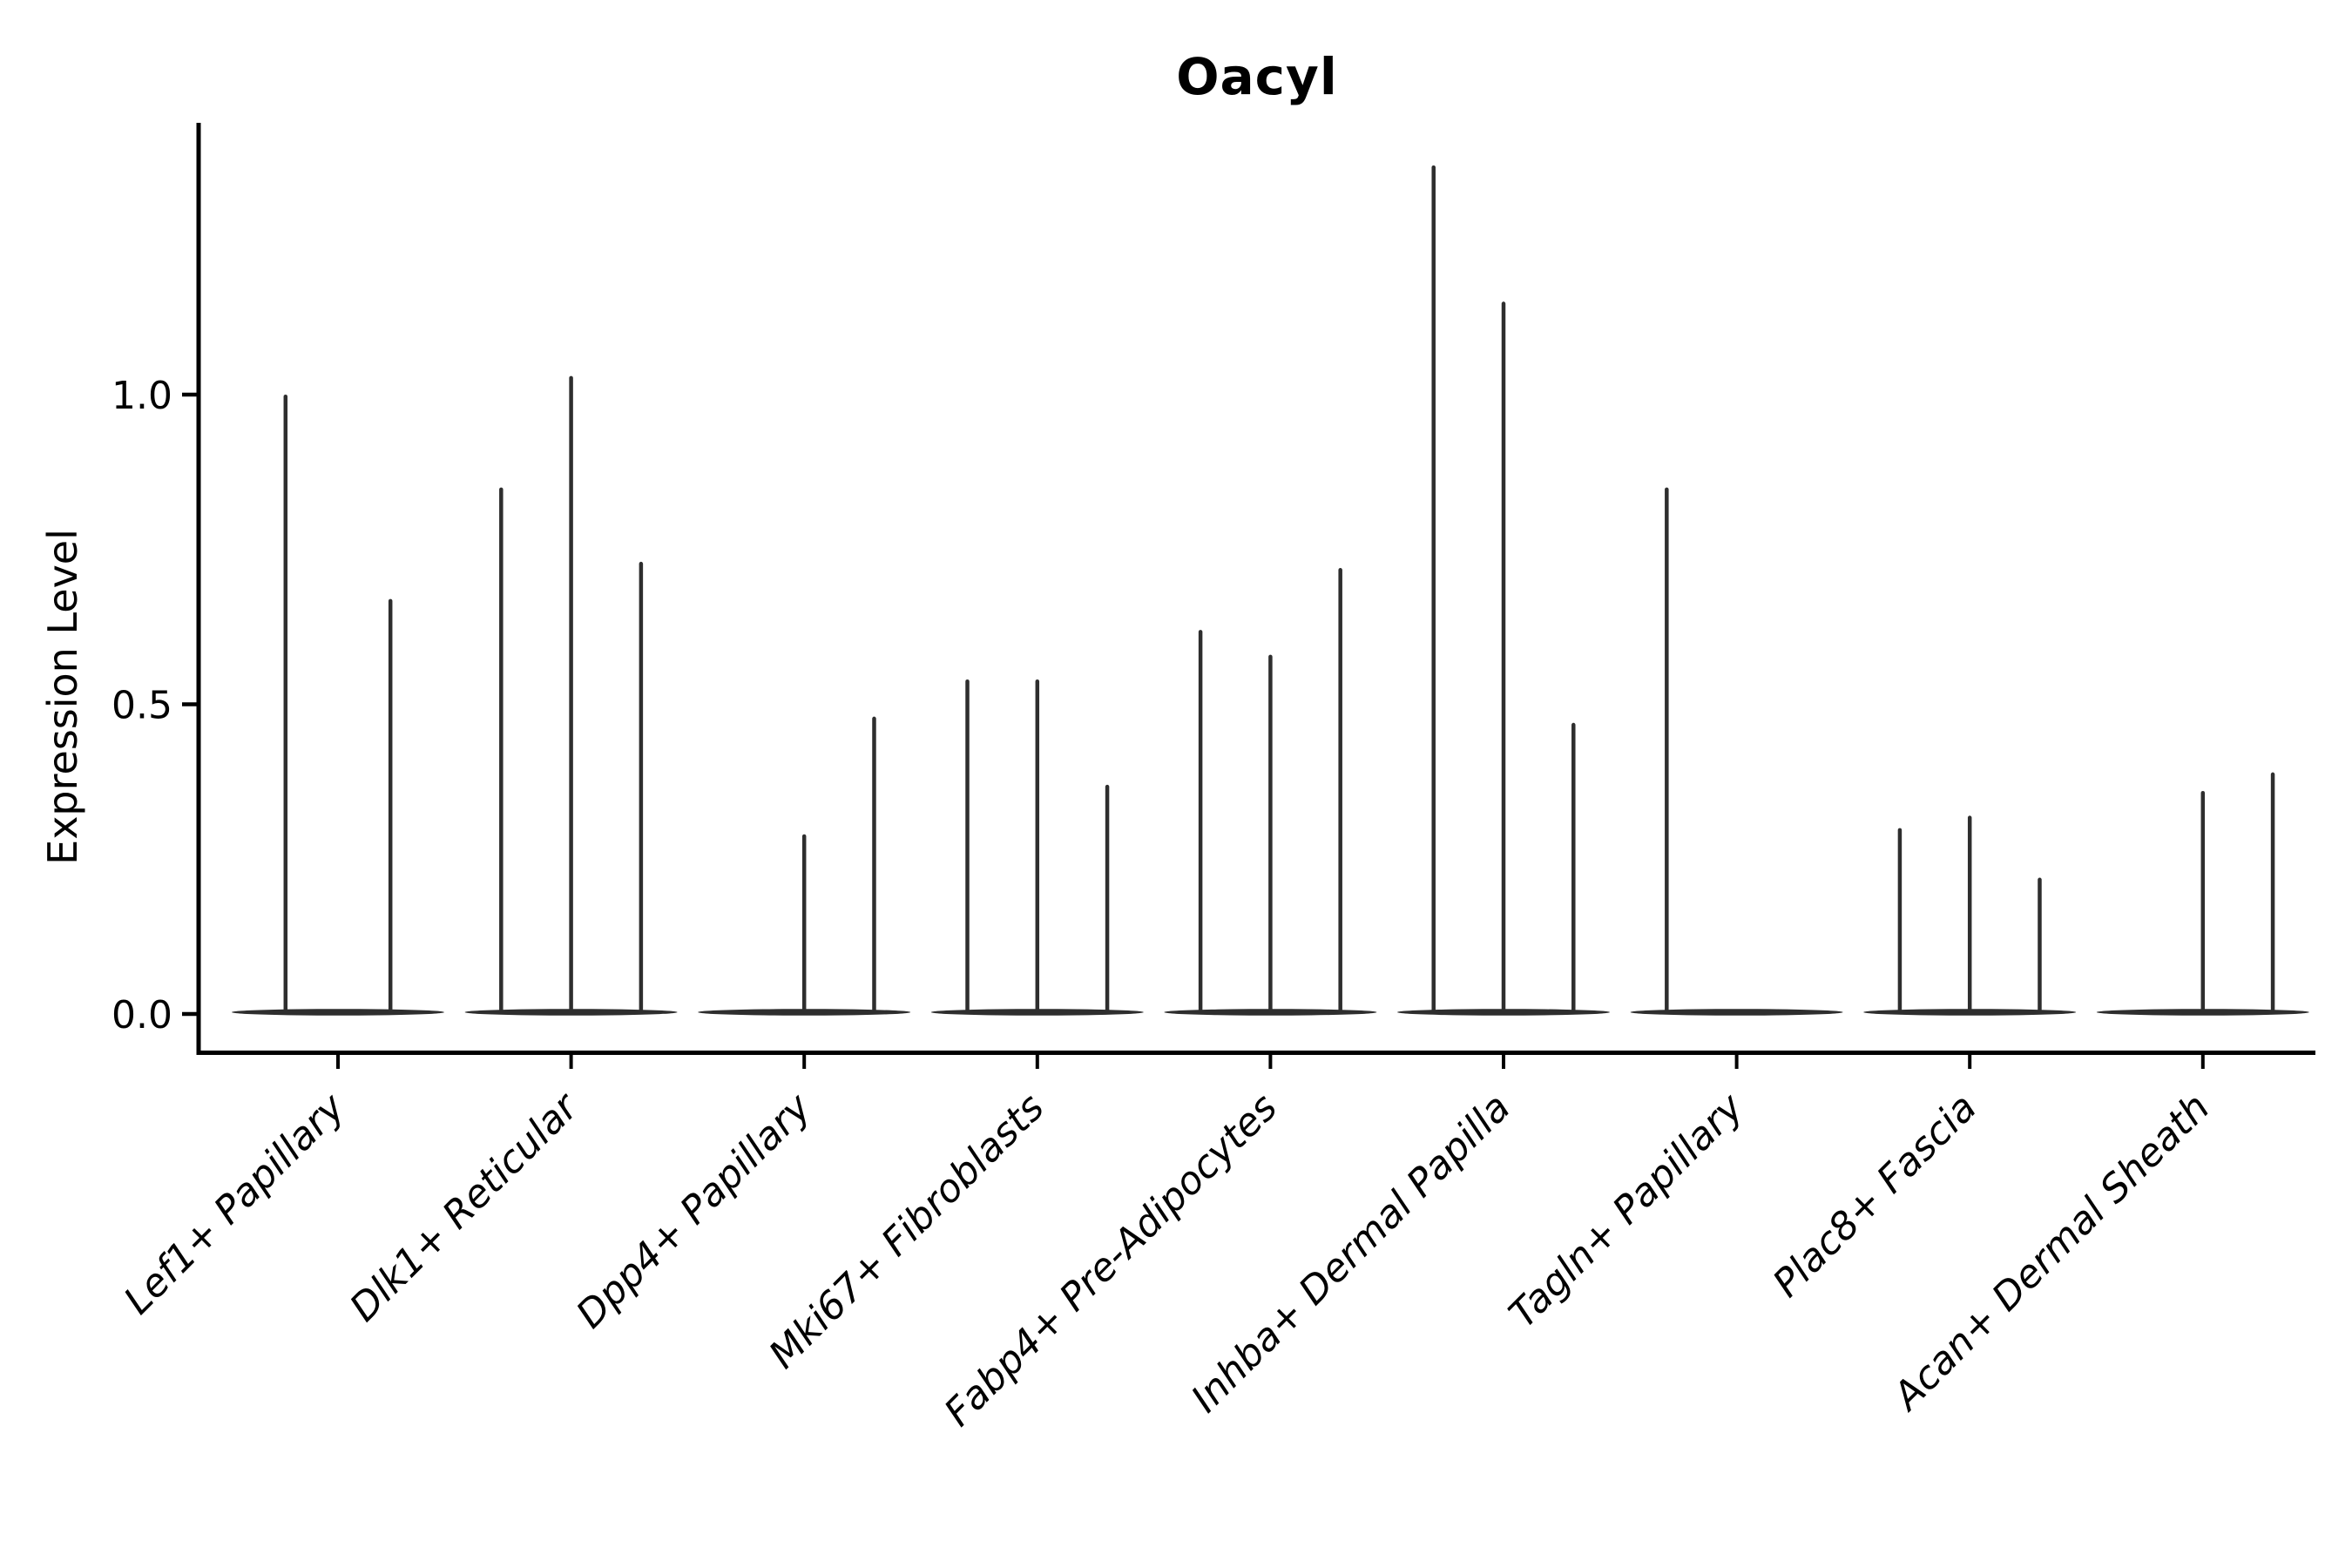 Image resolution: width=2352 pixels, height=1568 pixels. What do you see at coordinates (465, 1207) in the screenshot?
I see `x-tick-label: Dlk1+ Reticular` at bounding box center [465, 1207].